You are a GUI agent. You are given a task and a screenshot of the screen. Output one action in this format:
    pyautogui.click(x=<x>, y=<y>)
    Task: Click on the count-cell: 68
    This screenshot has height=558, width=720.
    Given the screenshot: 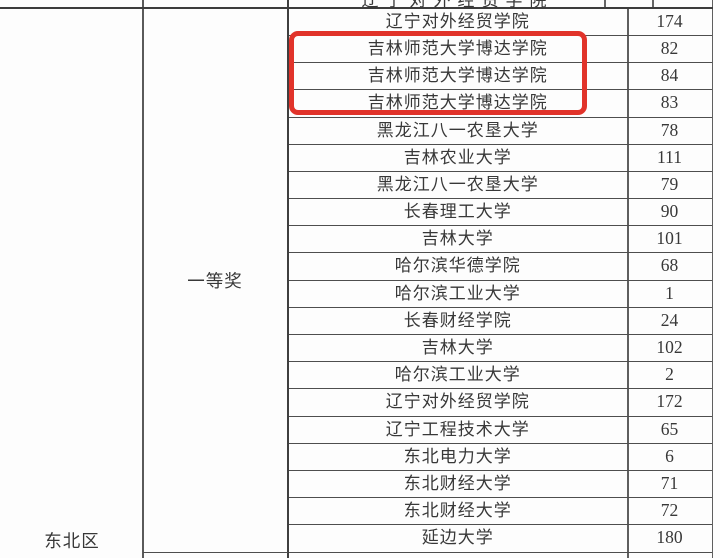 What is the action you would take?
    pyautogui.click(x=669, y=265)
    